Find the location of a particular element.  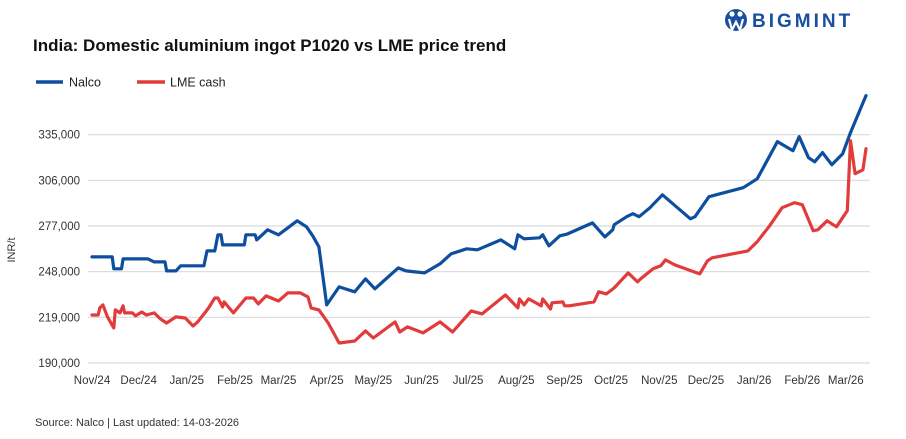

legend-label-lme-cash: LME cash is located at coordinates (198, 83).